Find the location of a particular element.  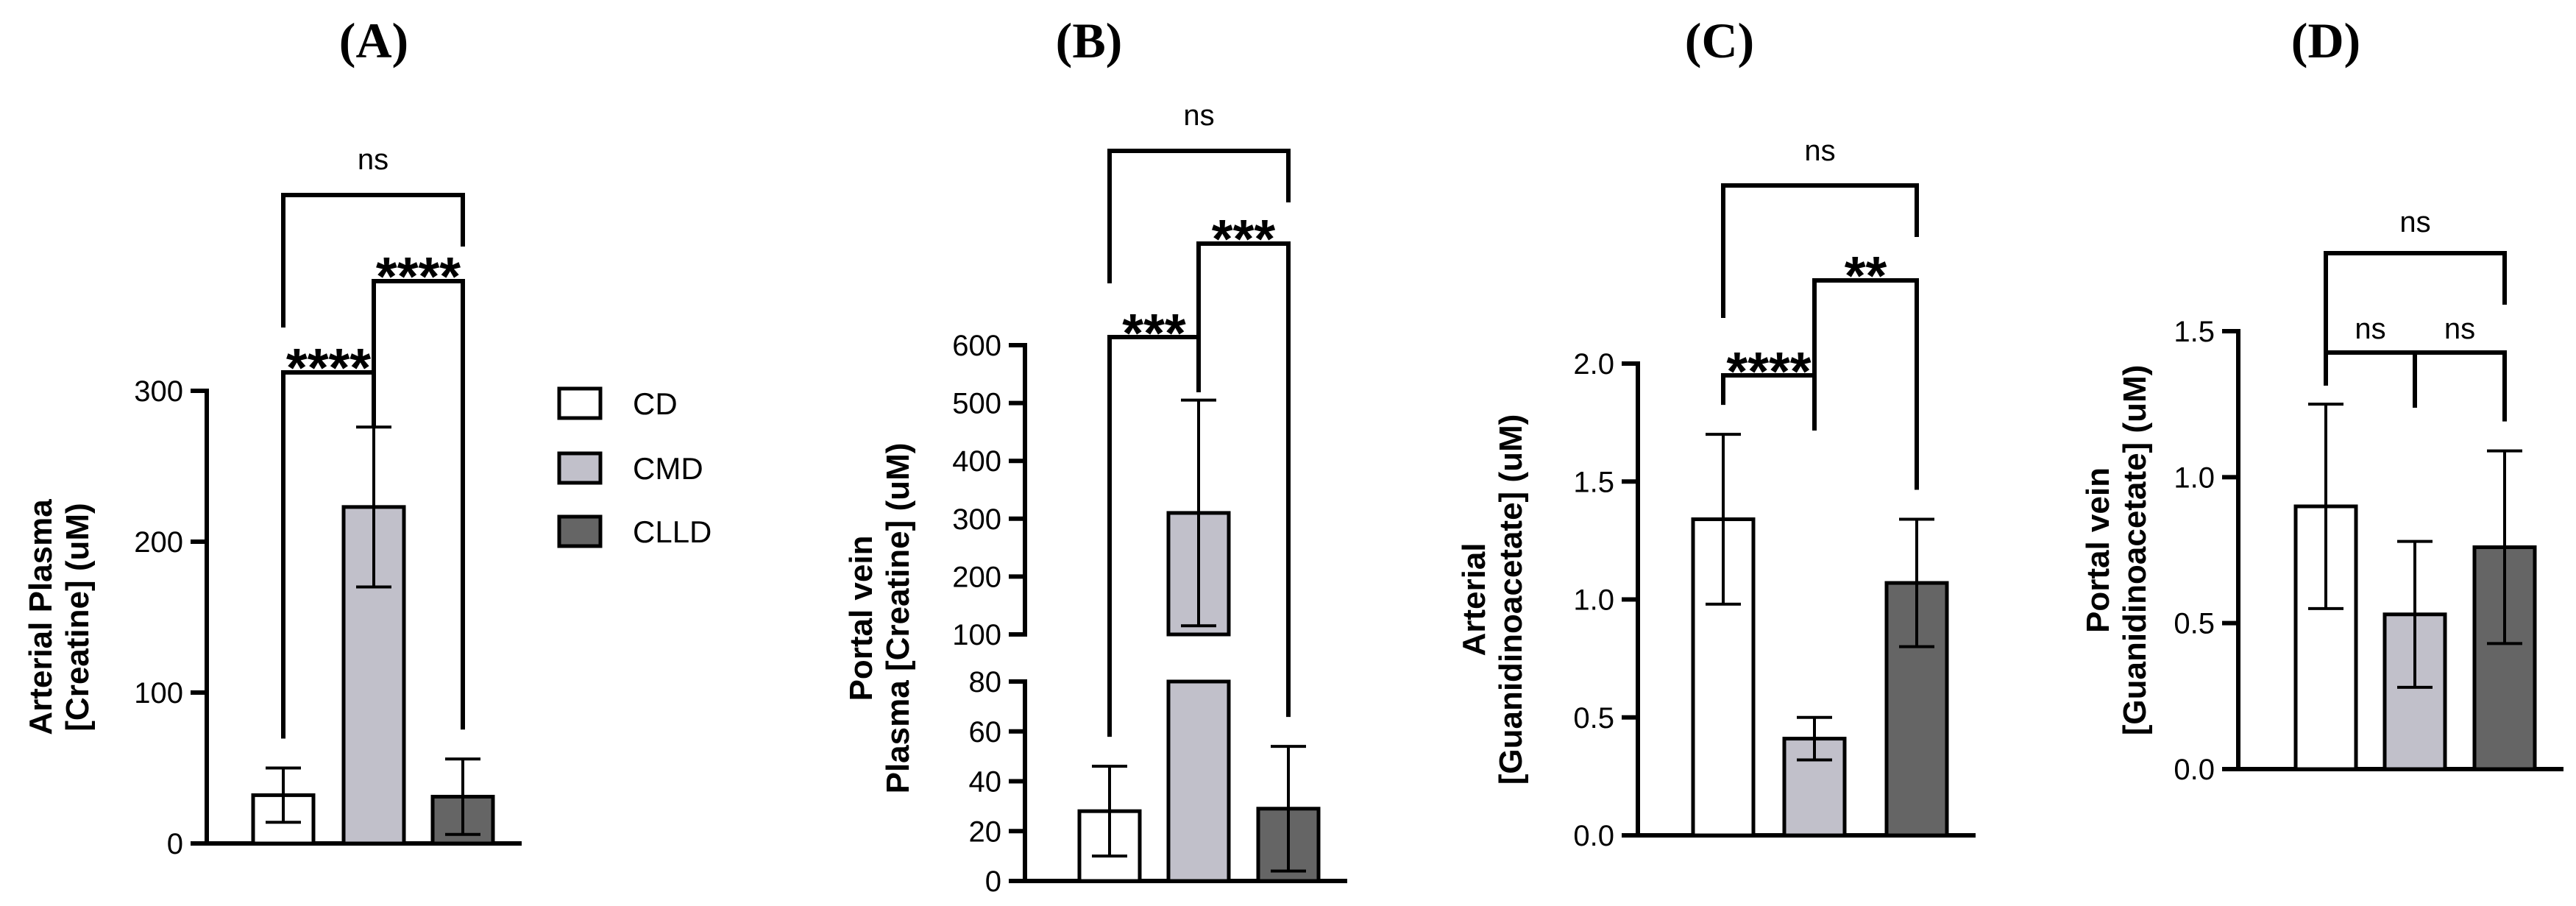

y-tick-label: 40 is located at coordinates (985, 782).